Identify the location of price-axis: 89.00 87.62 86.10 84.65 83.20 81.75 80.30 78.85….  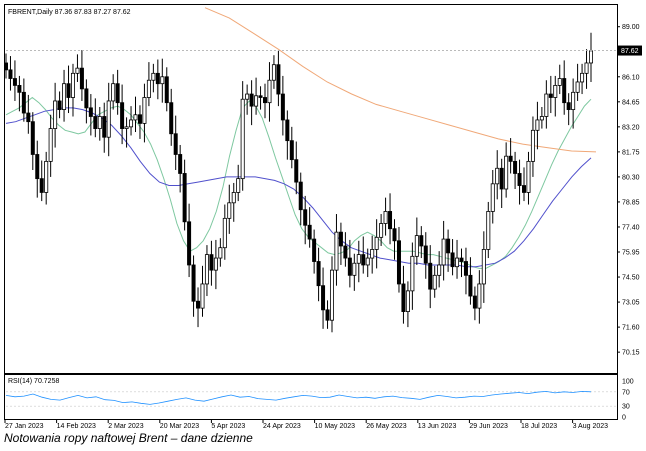
(629, 190).